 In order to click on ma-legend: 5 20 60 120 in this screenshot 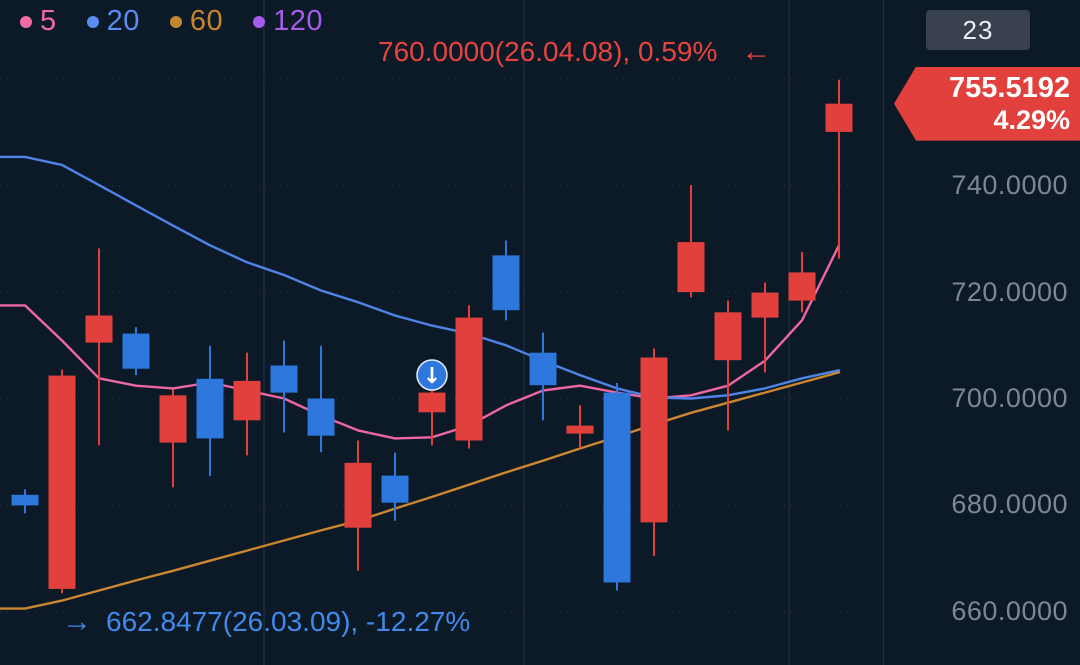, I will do `click(171, 21)`.